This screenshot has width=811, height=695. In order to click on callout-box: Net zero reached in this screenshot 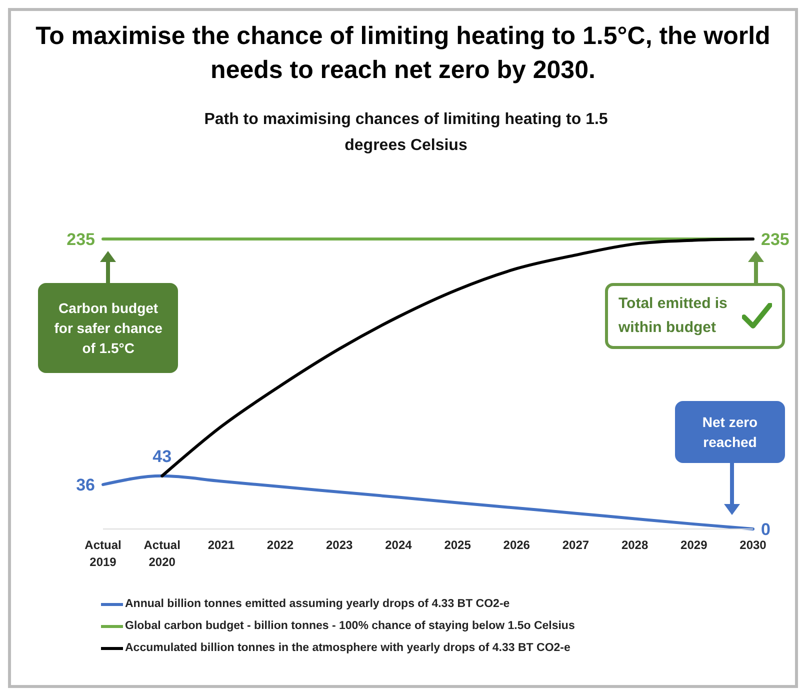, I will do `click(730, 432)`.